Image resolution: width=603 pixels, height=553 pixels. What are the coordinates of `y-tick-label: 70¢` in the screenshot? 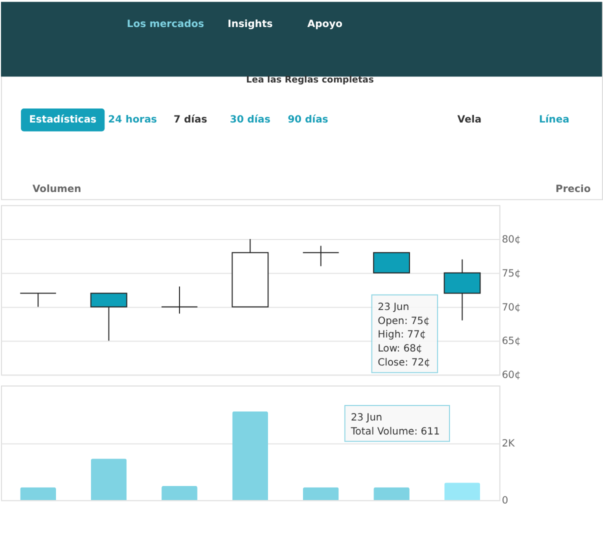 It's located at (511, 308).